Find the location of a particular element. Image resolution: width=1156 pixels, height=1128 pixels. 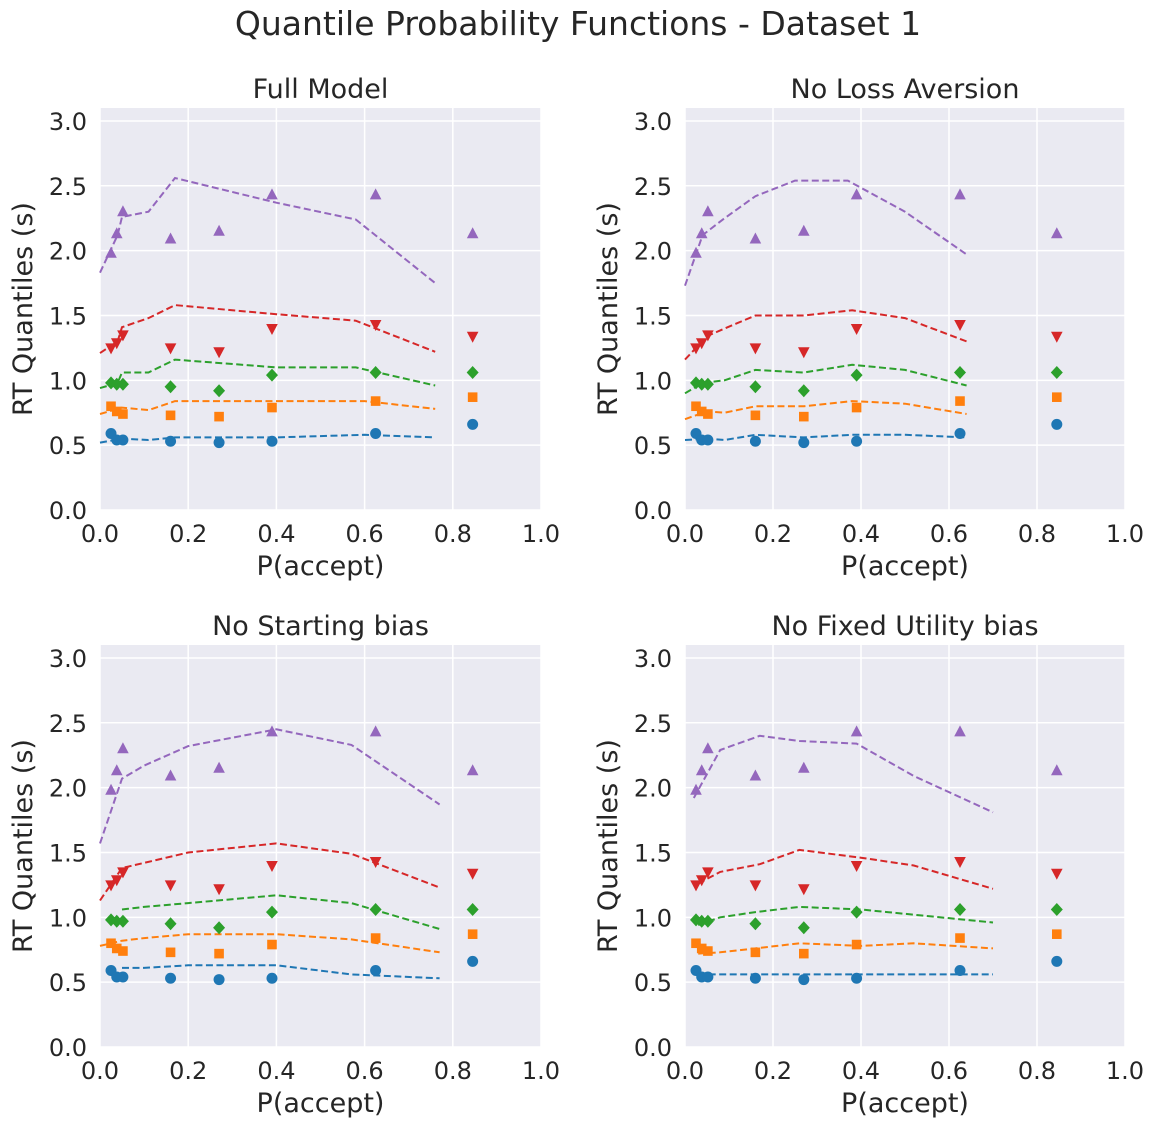

panel-title: No Loss Aversion is located at coordinates (905, 89).